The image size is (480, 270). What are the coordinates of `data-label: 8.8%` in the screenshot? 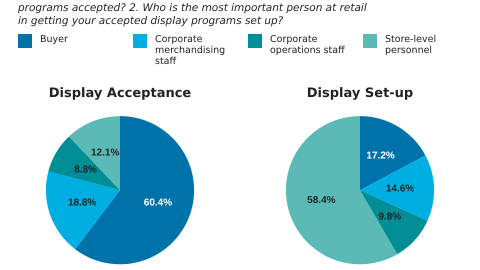 It's located at (86, 170).